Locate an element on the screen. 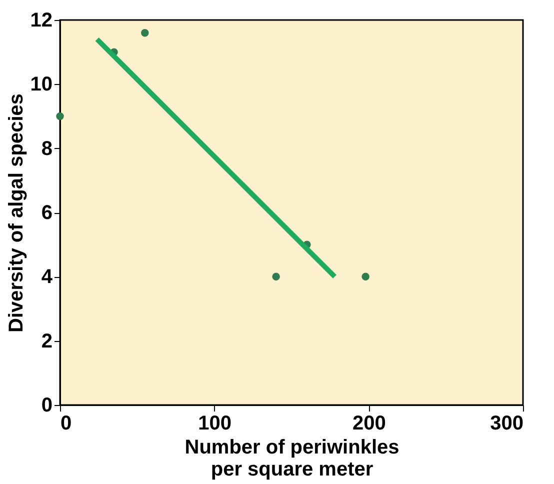 This screenshot has width=554, height=484. x-axis-title: Number of periwinkles per square meter is located at coordinates (292, 458).